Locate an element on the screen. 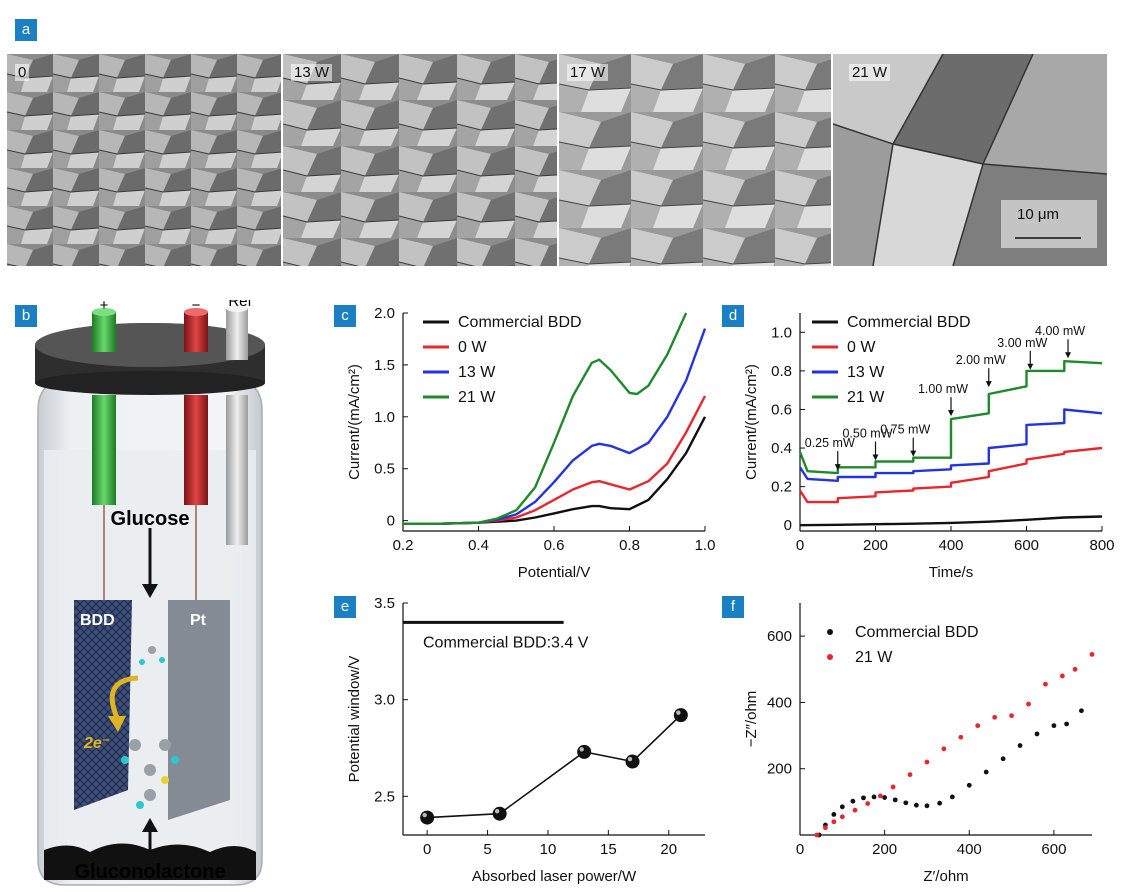  chart-e-x-tick-label: 10 is located at coordinates (548, 849).